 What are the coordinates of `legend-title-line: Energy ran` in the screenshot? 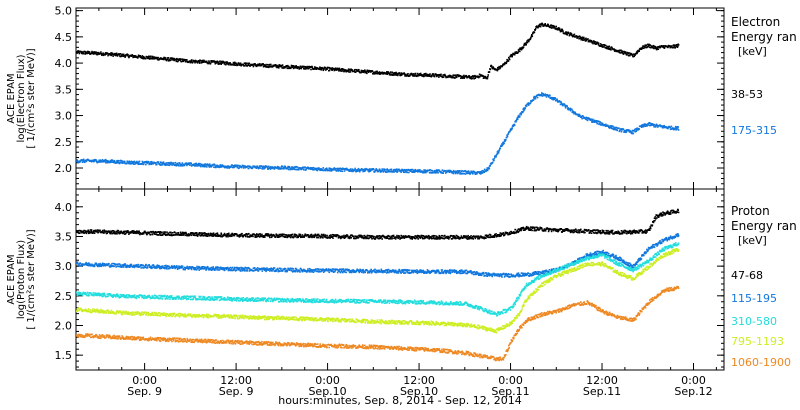 It's located at (764, 37).